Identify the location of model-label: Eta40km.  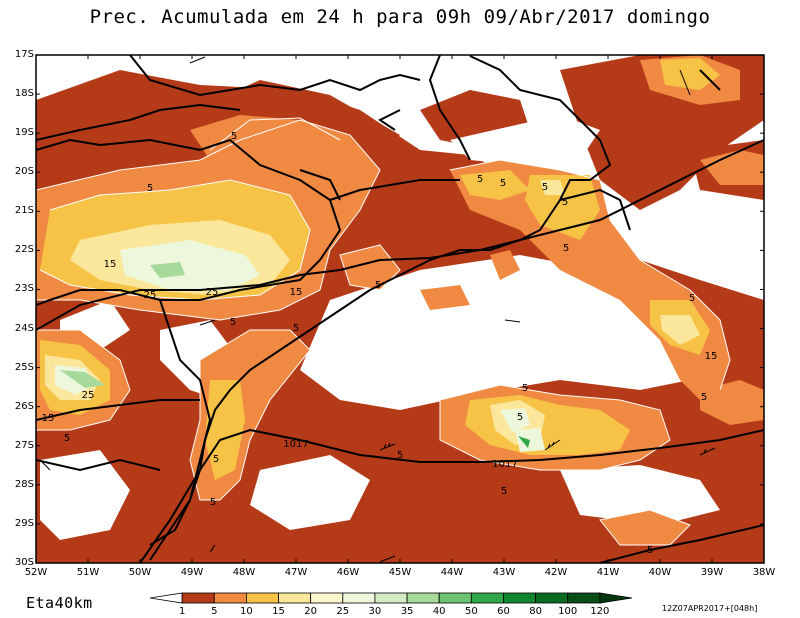
(59, 603).